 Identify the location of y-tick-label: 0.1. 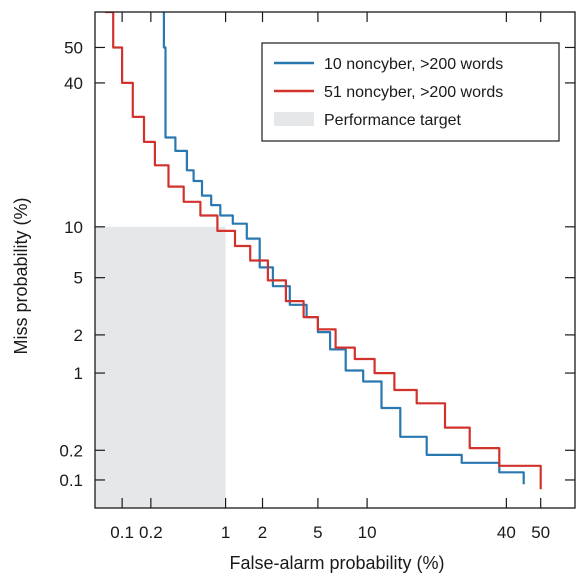
(71, 480).